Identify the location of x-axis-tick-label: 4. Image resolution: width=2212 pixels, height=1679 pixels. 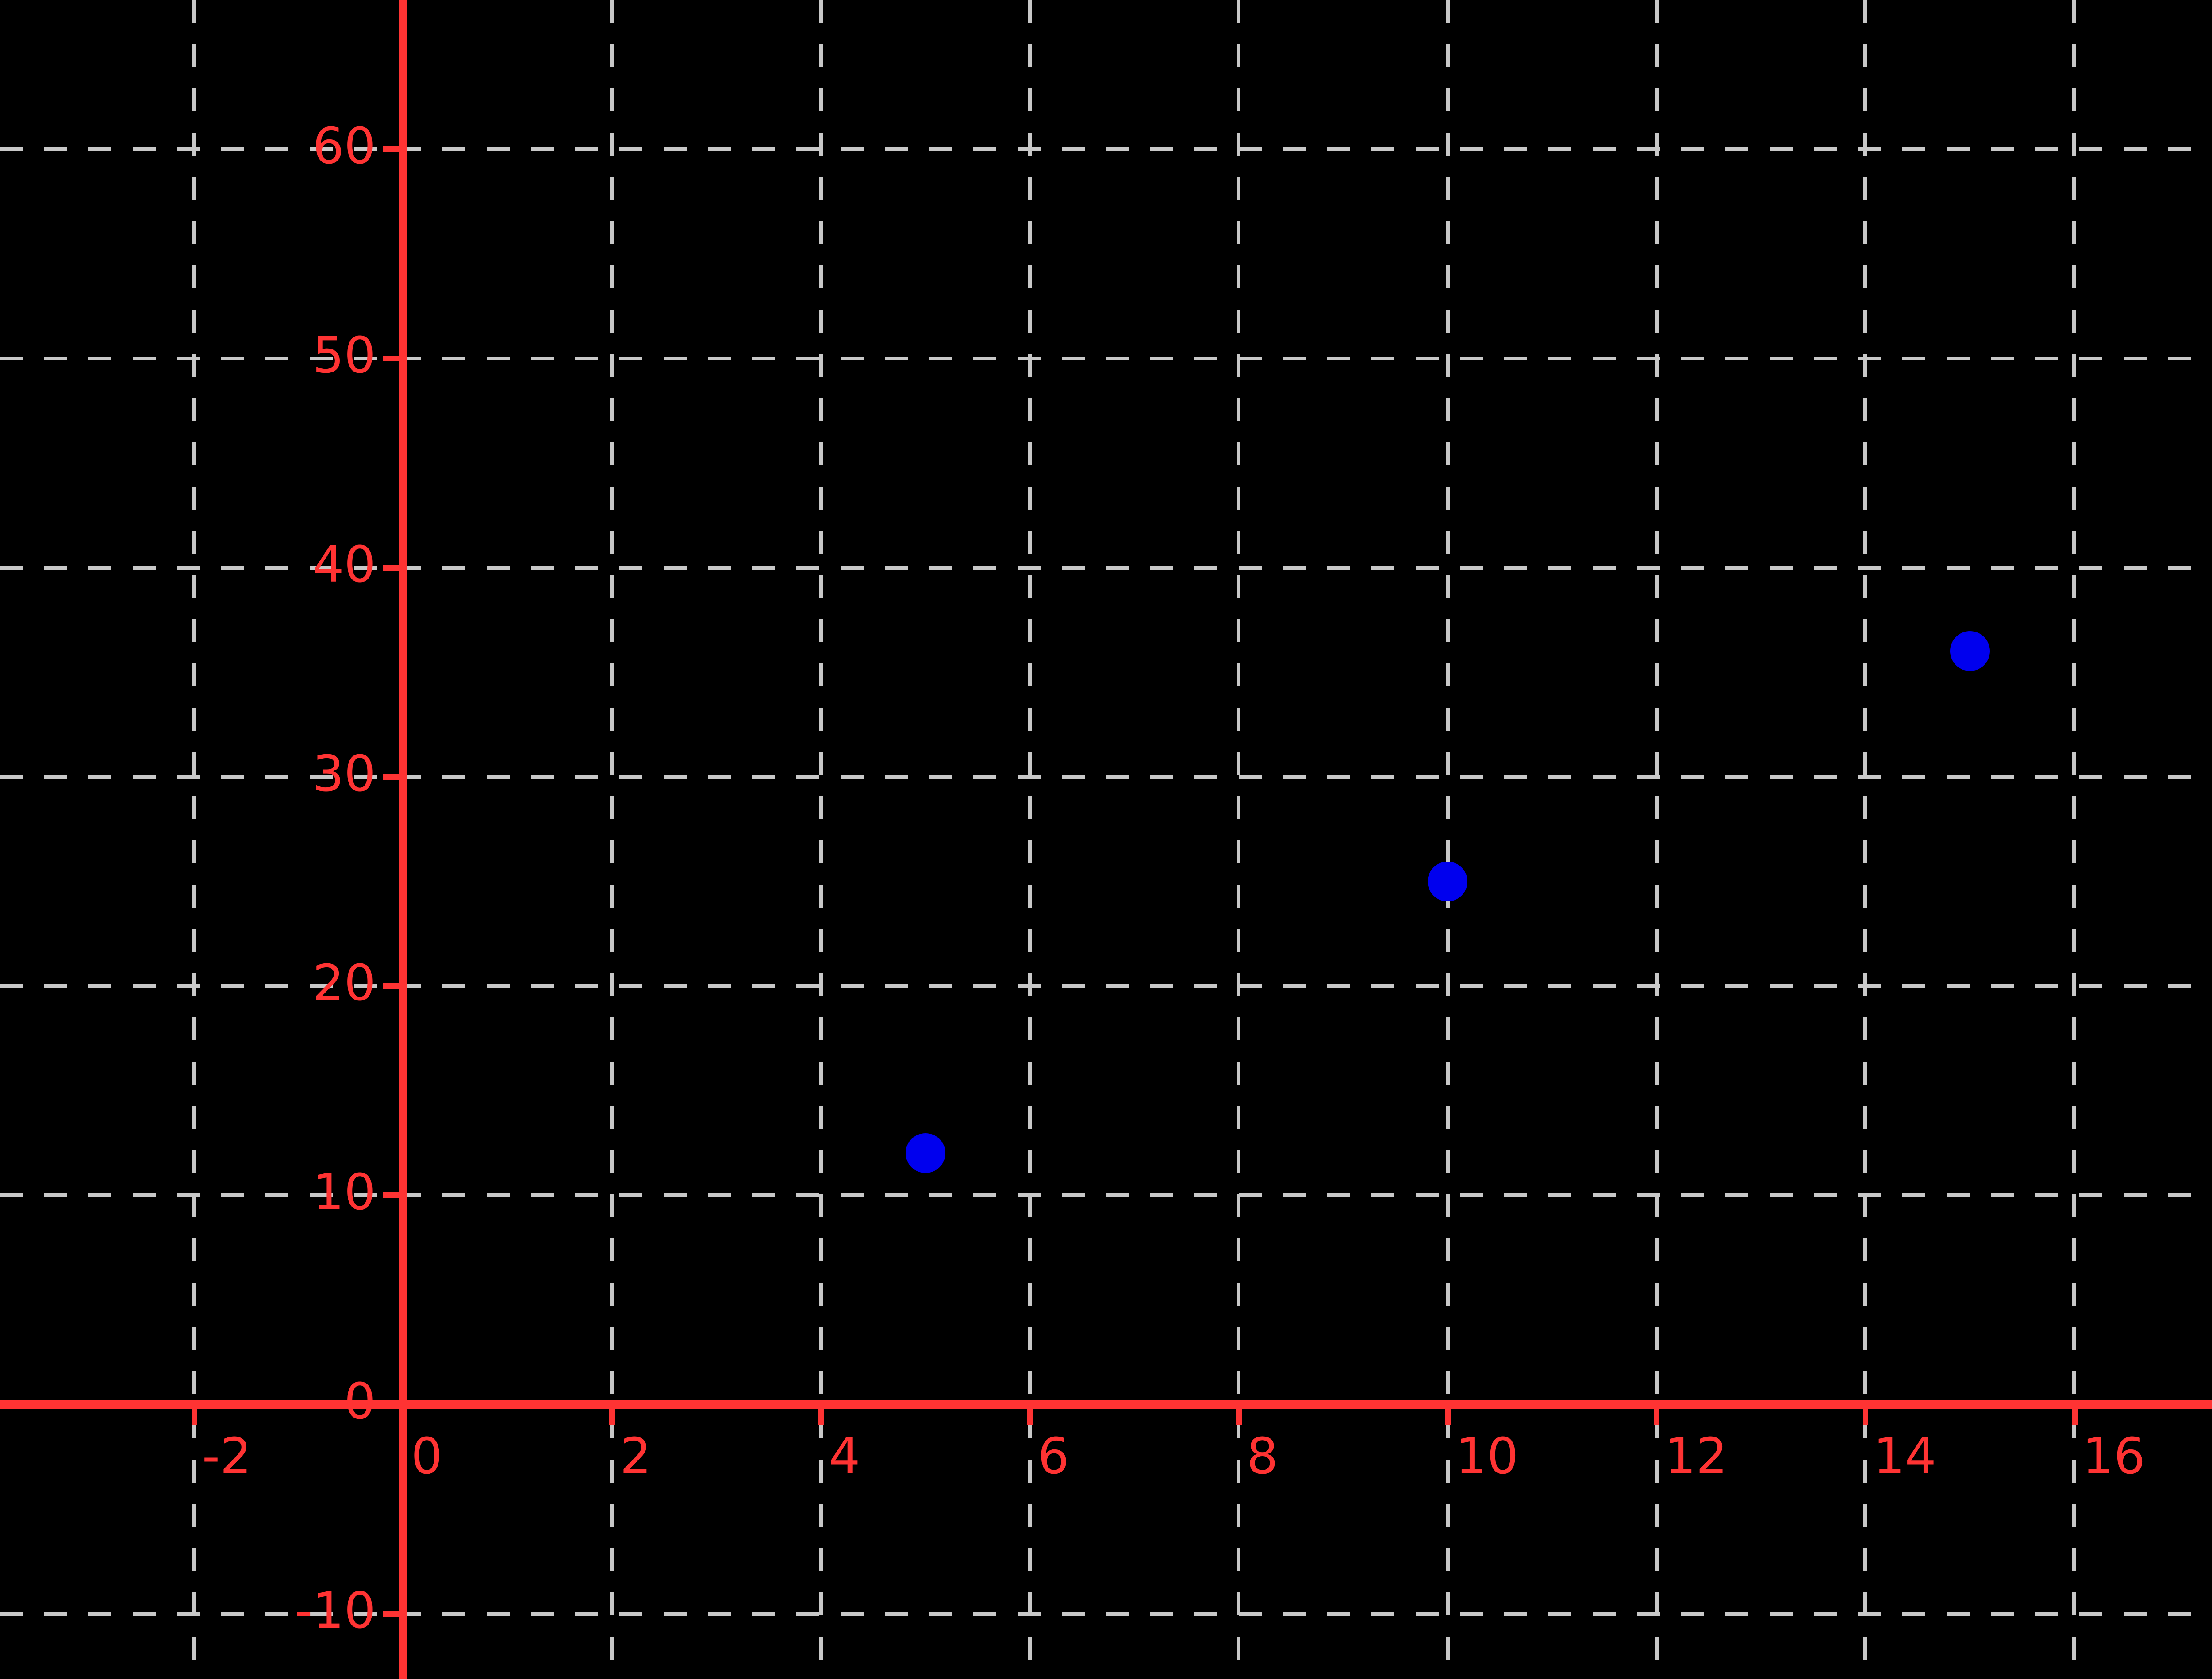
(845, 1456).